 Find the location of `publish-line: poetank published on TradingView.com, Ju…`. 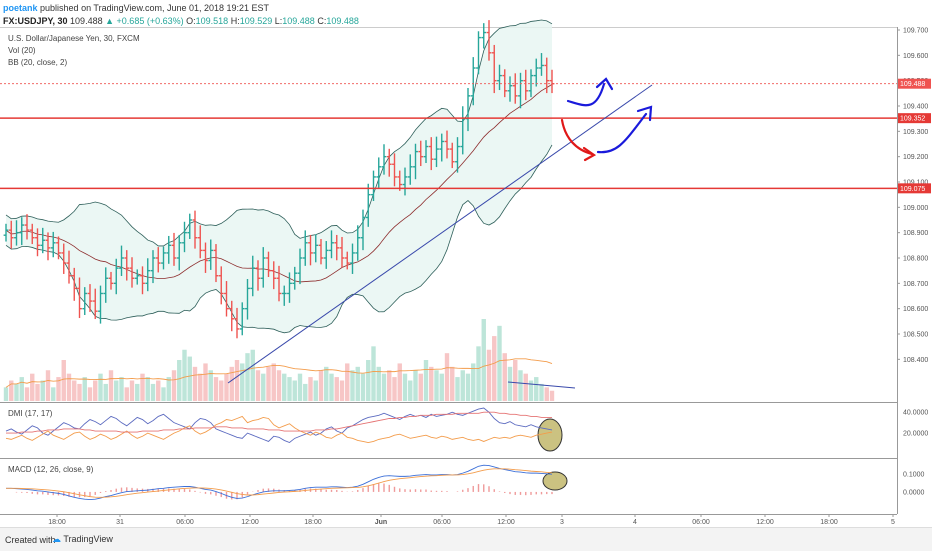

publish-line: poetank published on TradingView.com, Ju… is located at coordinates (136, 8).